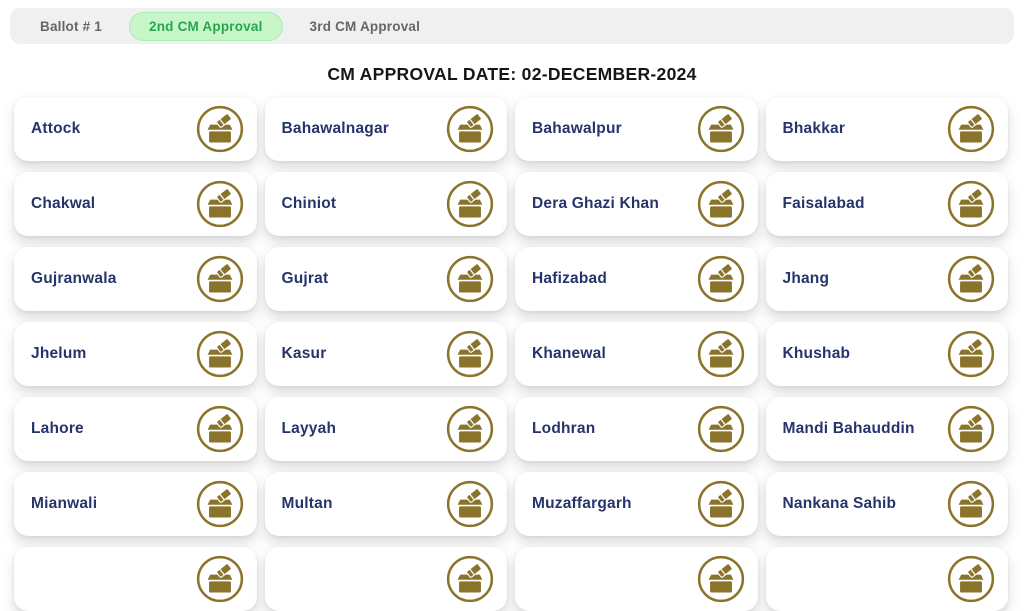 Image resolution: width=1024 pixels, height=611 pixels. What do you see at coordinates (304, 353) in the screenshot?
I see `district-name: Kasur` at bounding box center [304, 353].